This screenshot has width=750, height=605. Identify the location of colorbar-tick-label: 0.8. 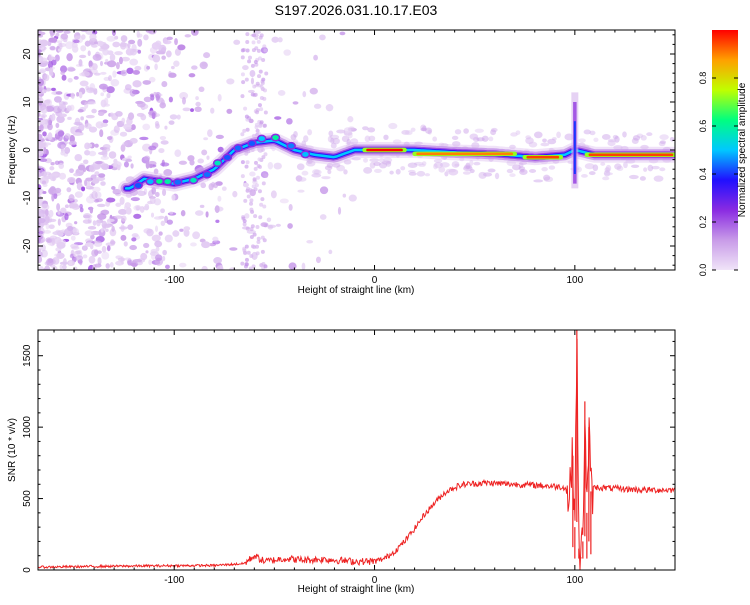
(703, 78).